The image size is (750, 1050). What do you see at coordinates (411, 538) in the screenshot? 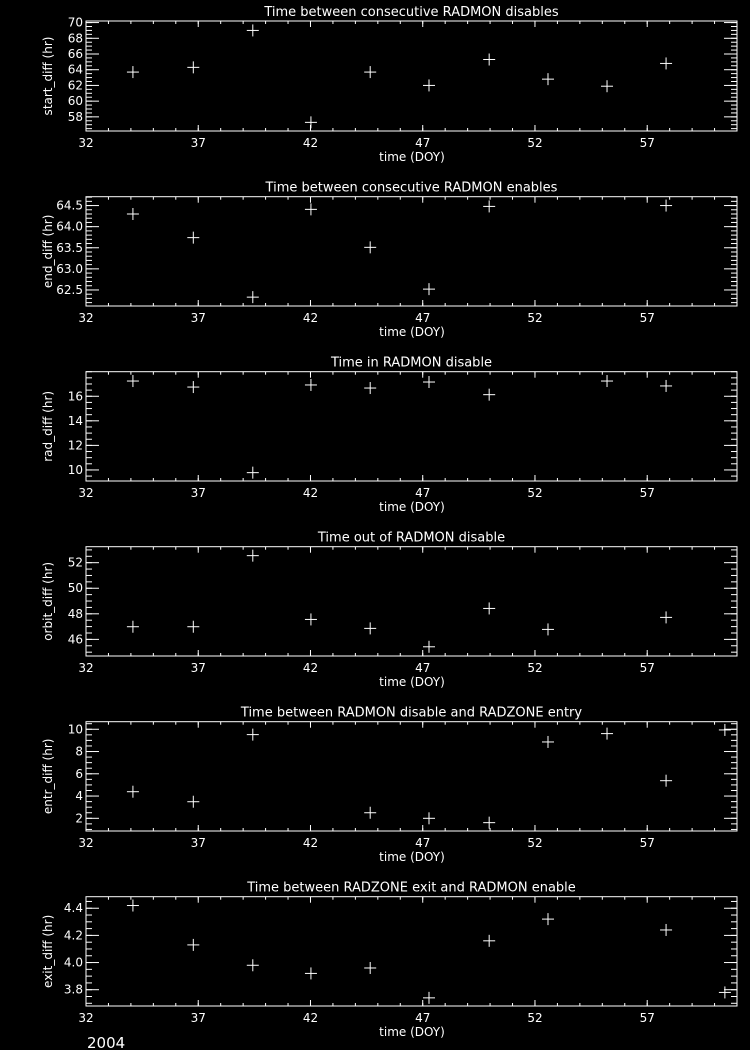
I see `chart-title: Time out of RADMON disable` at bounding box center [411, 538].